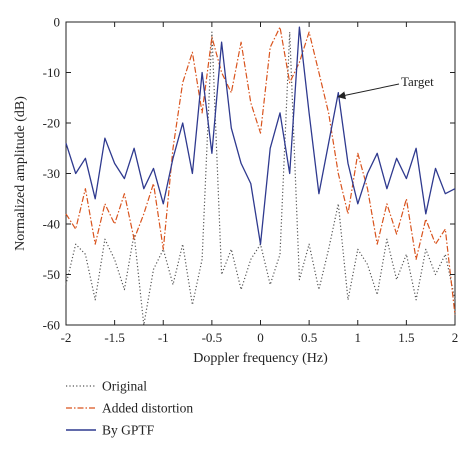 This screenshot has height=455, width=474. Describe the element at coordinates (417, 81) in the screenshot. I see `annotation-target-label: Target` at that location.